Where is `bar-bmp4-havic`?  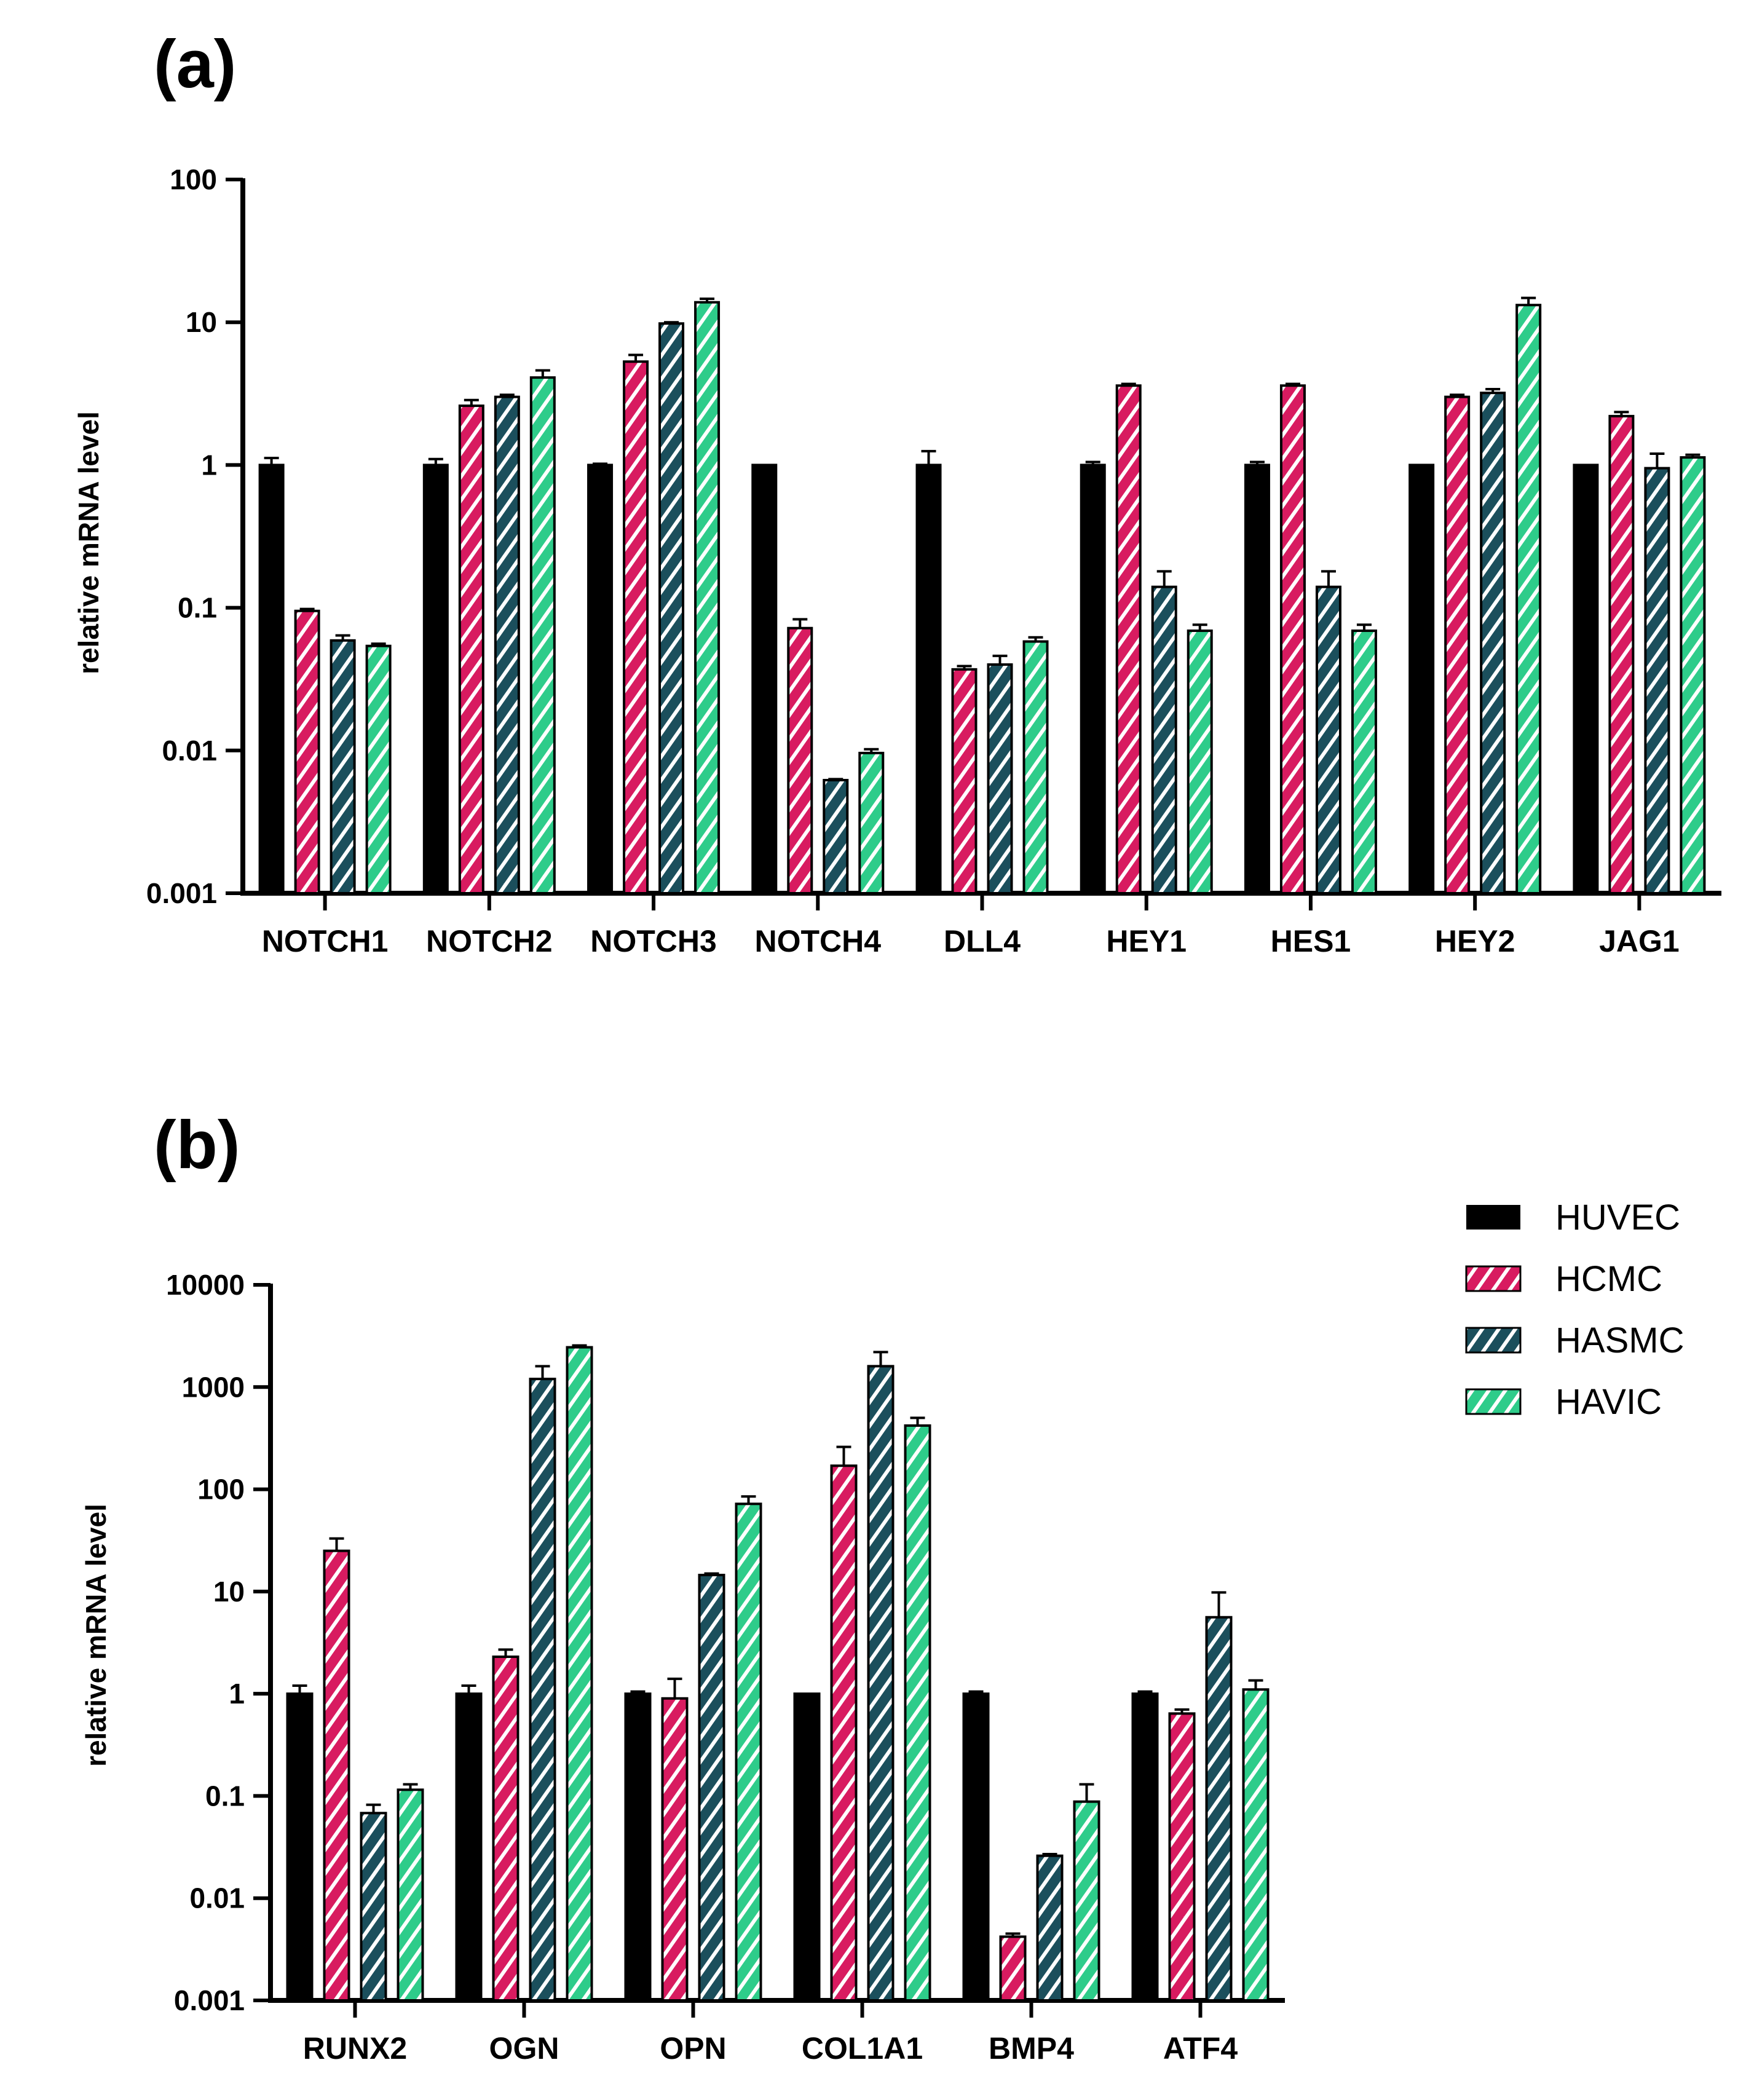
bar-bmp4-havic is located at coordinates (1086, 1901).